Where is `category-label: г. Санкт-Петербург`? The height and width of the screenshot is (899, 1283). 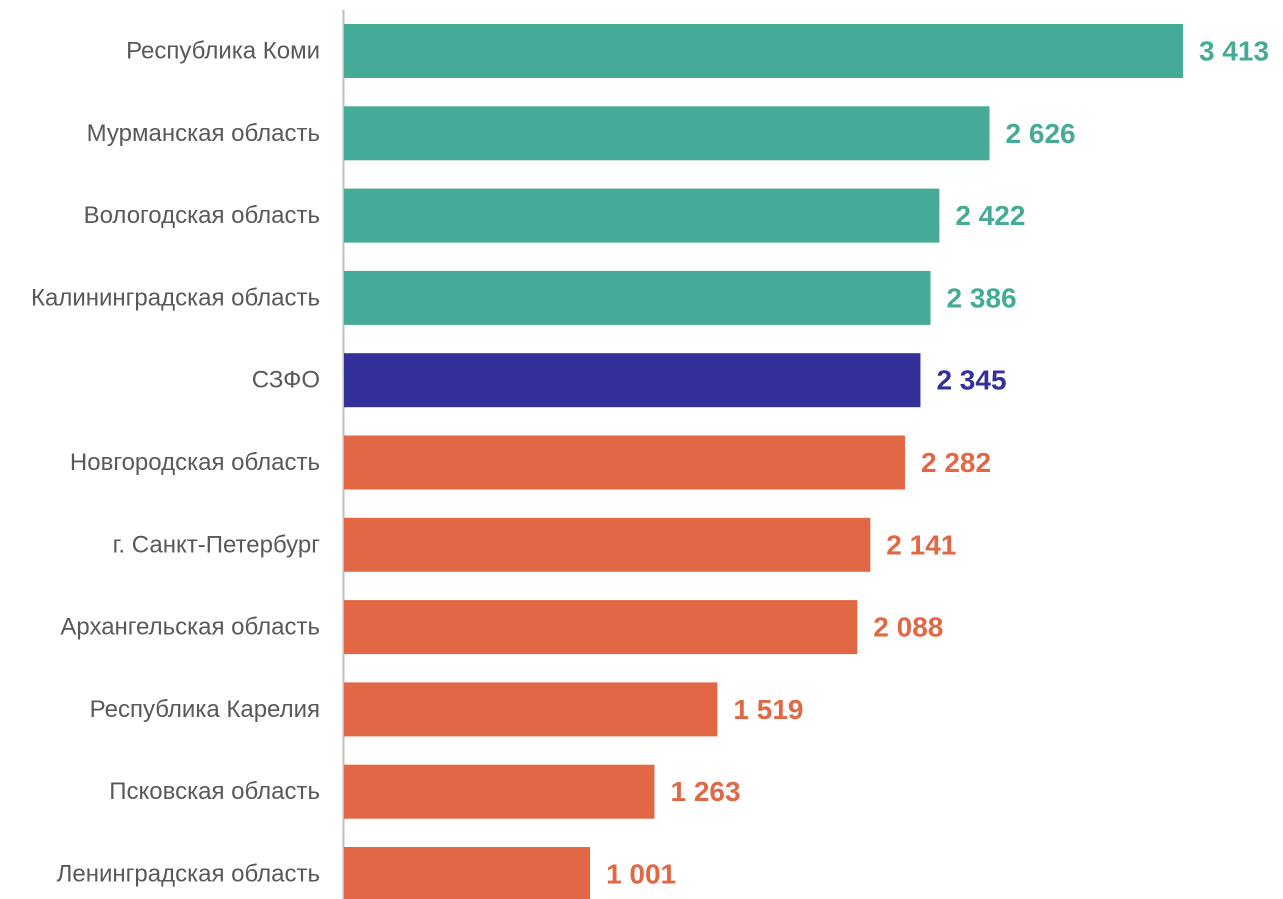 category-label: г. Санкт-Петербург is located at coordinates (217, 544).